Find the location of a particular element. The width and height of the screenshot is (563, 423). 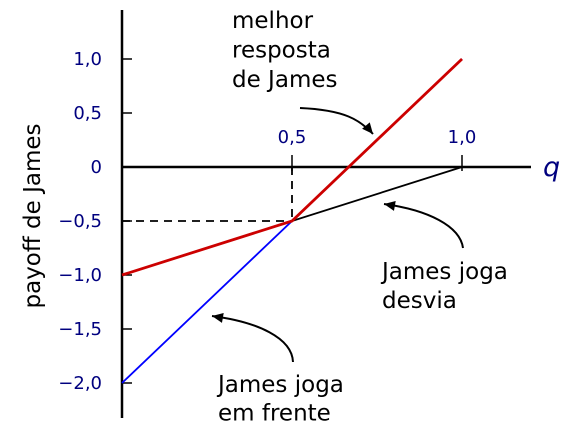

x-axis-label: q is located at coordinates (551, 167).